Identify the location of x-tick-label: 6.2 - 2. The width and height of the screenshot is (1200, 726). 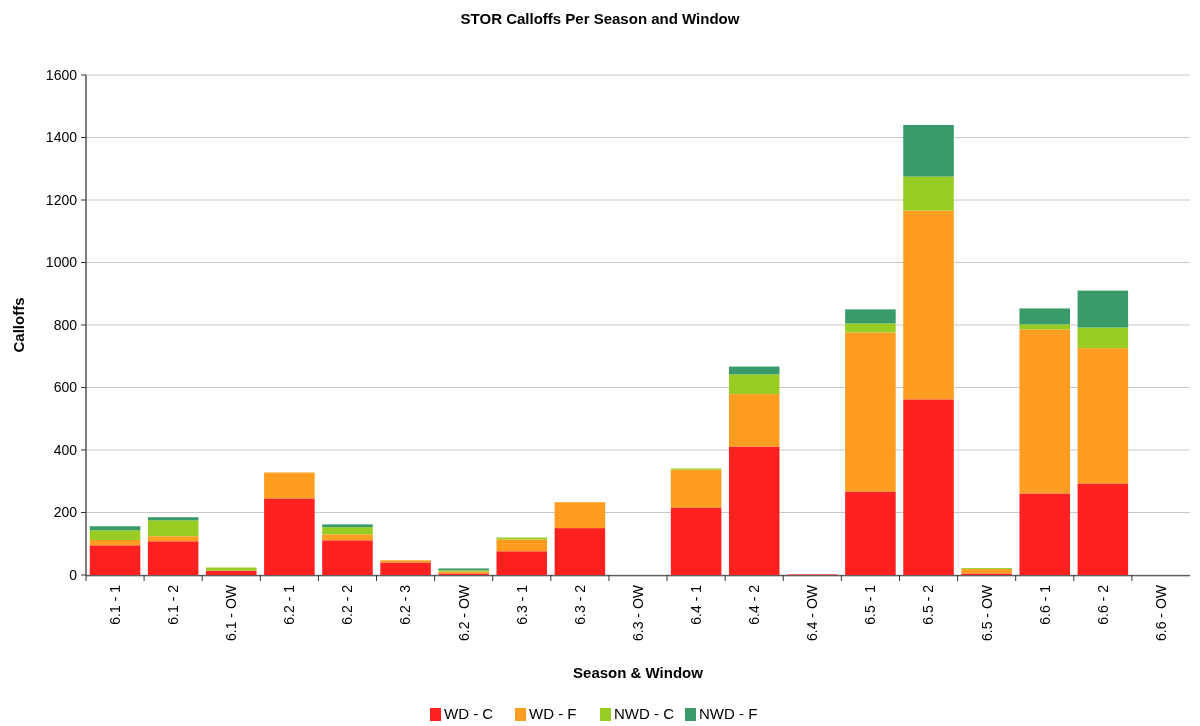
(347, 604).